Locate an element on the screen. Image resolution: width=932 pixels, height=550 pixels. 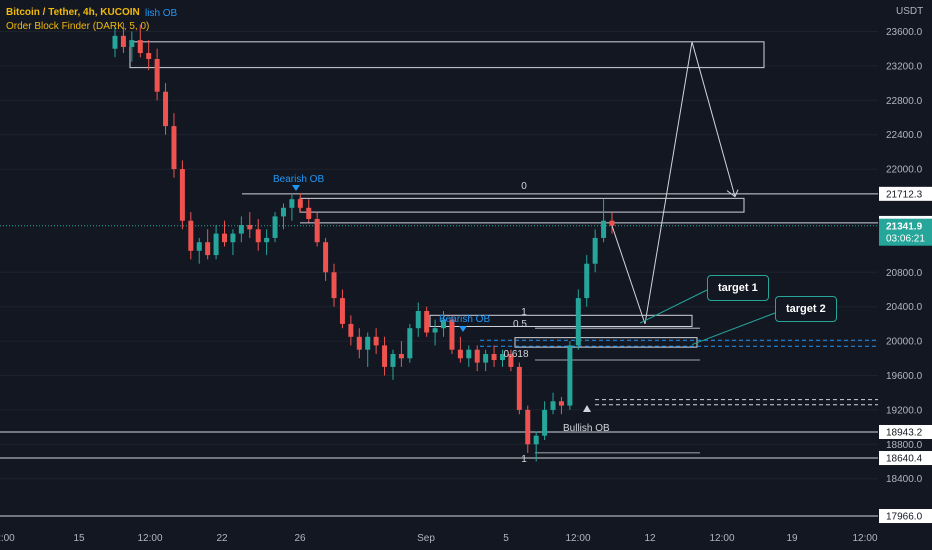
supply-zone is located at coordinates (447, 55).